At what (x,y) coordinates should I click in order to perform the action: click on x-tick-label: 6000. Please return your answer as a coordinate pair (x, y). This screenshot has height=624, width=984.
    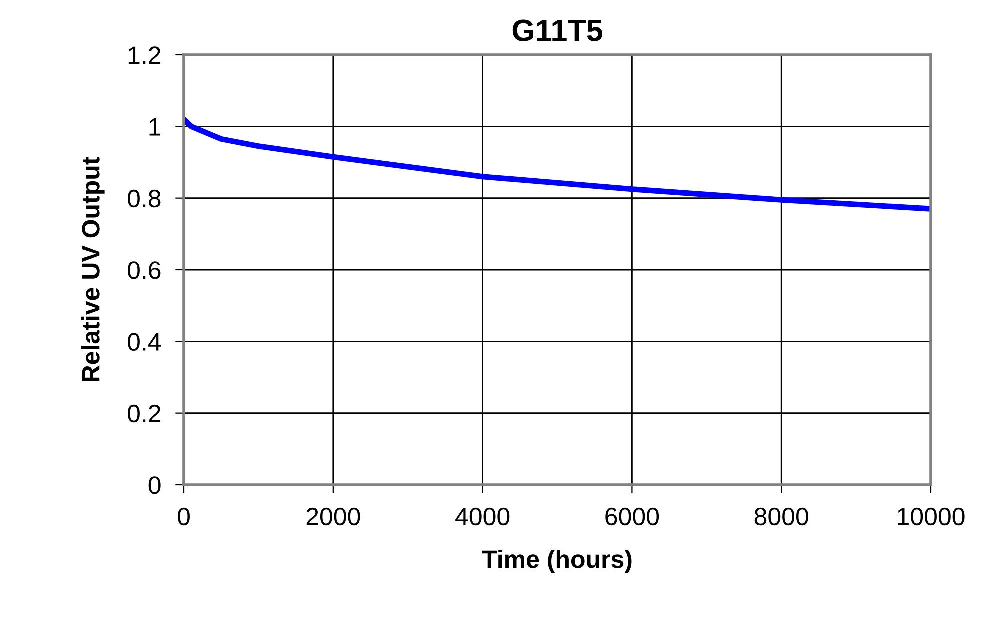
    Looking at the image, I should click on (633, 517).